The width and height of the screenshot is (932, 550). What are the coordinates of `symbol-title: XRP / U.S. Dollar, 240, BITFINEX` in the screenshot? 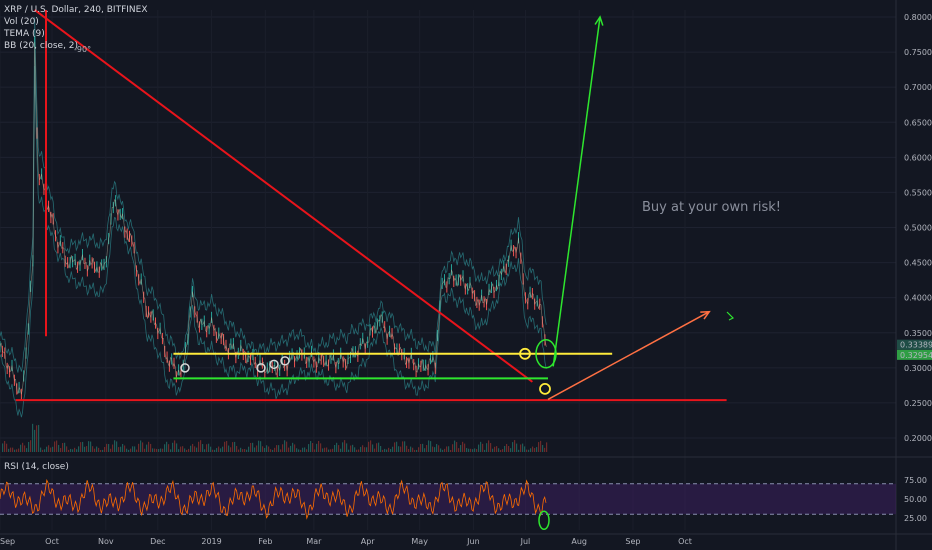 It's located at (76, 10).